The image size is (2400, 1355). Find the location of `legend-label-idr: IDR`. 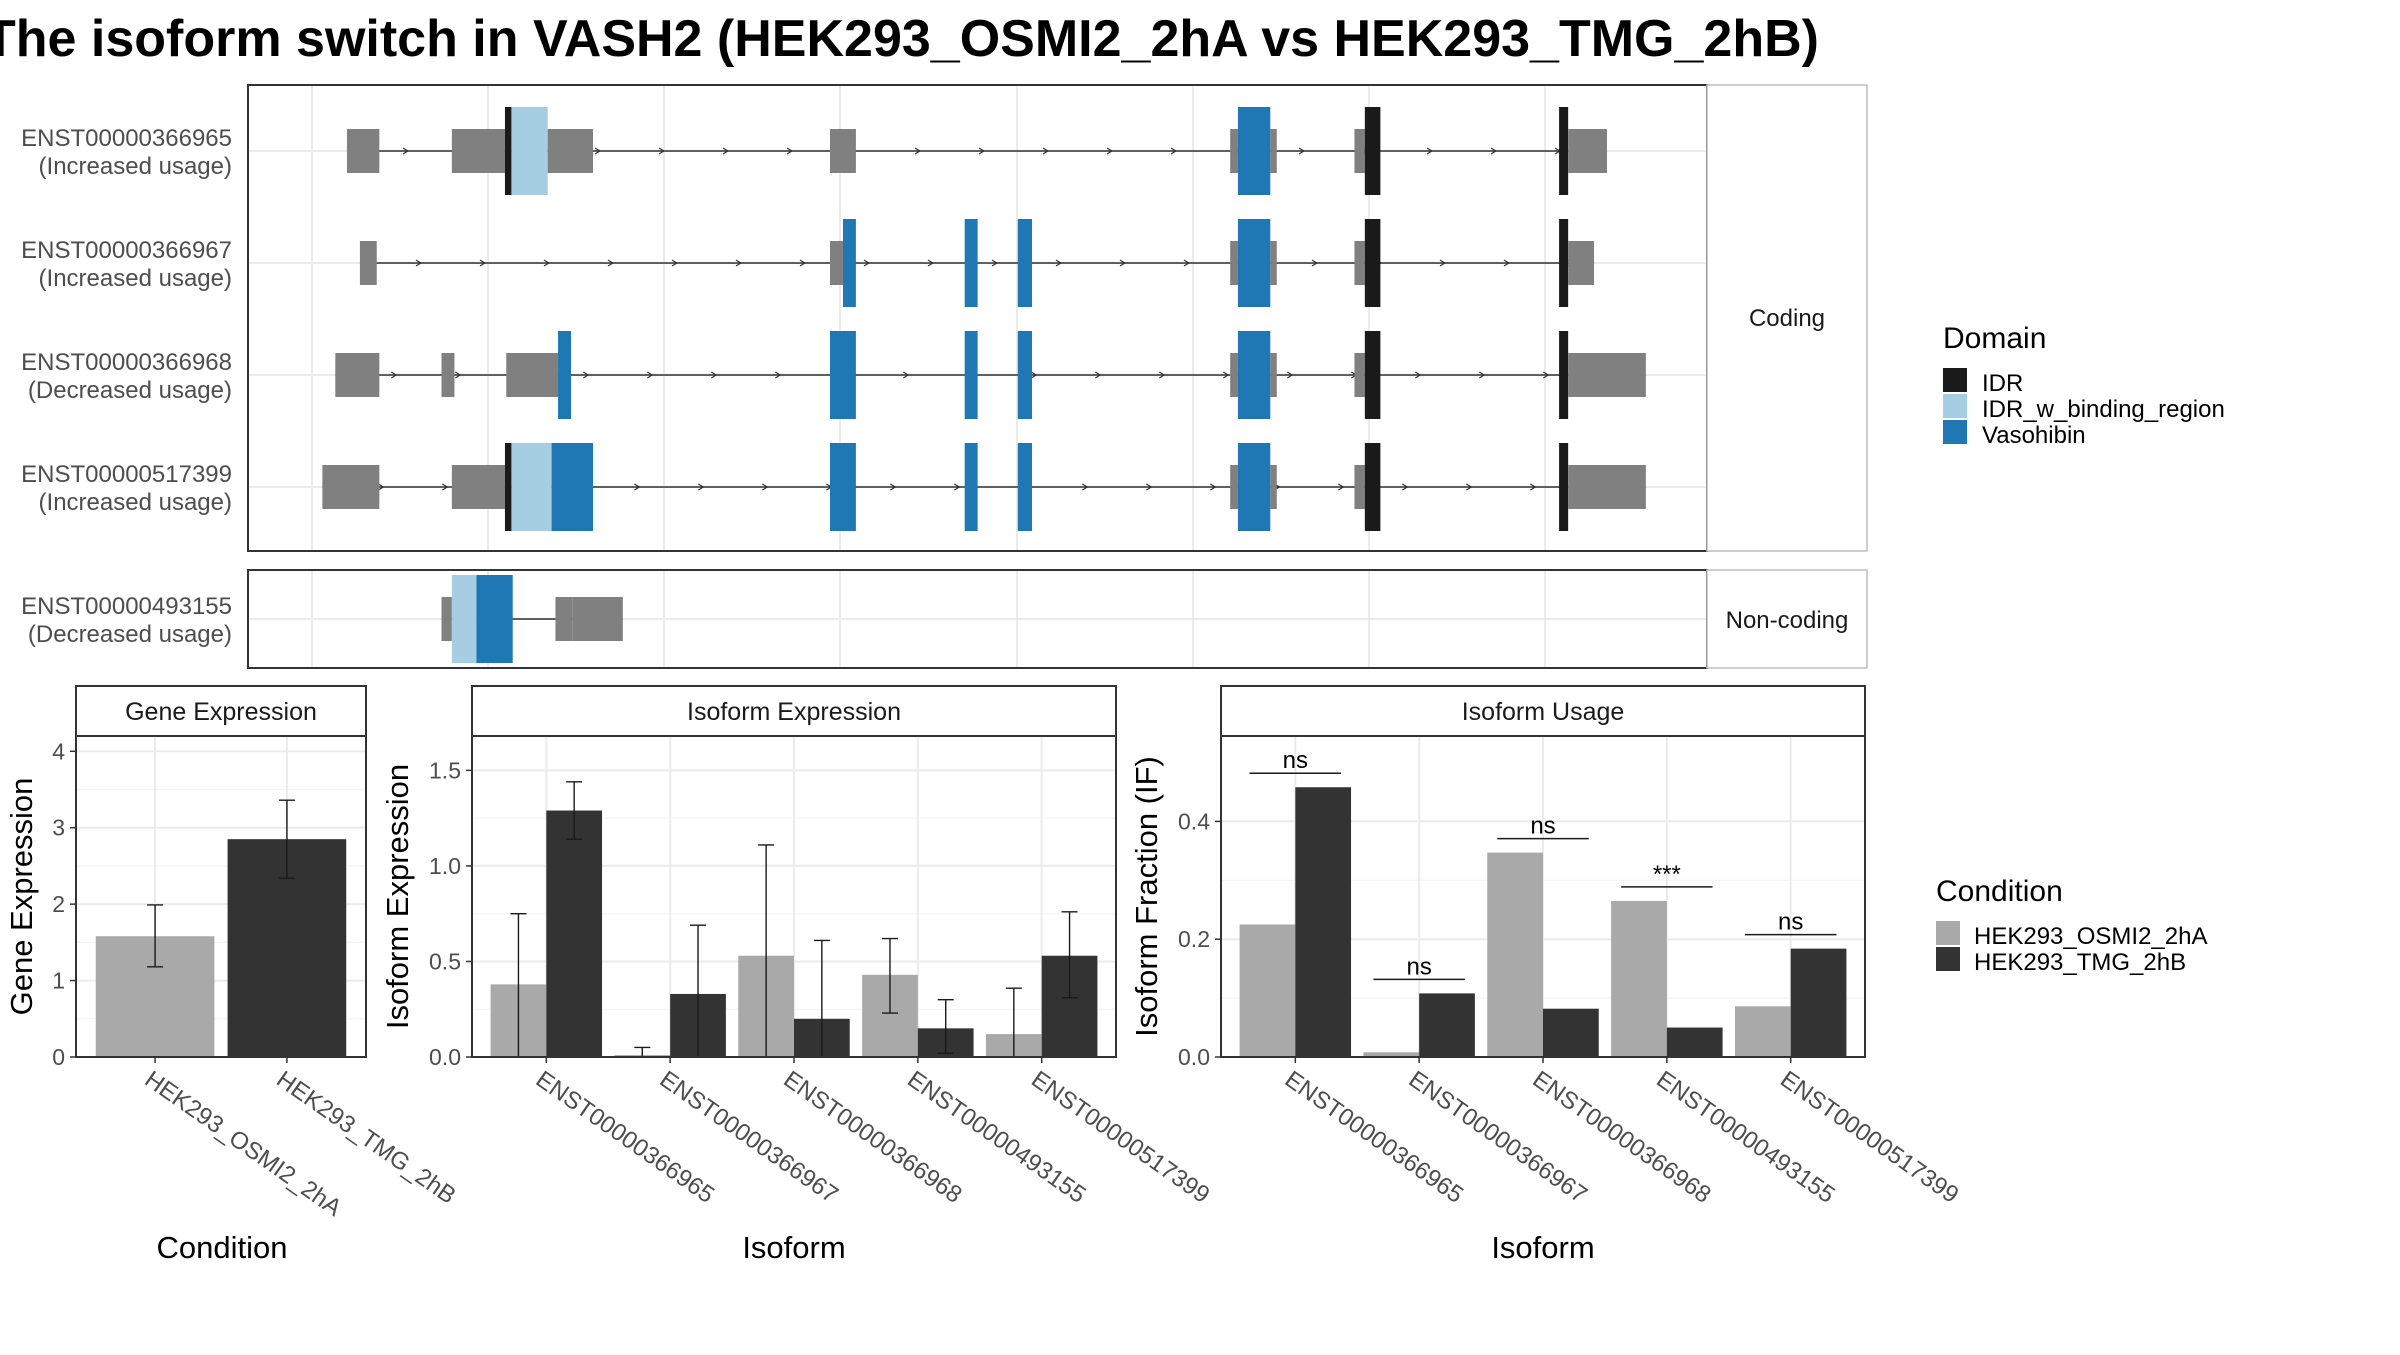

legend-label-idr: IDR is located at coordinates (2002, 383).